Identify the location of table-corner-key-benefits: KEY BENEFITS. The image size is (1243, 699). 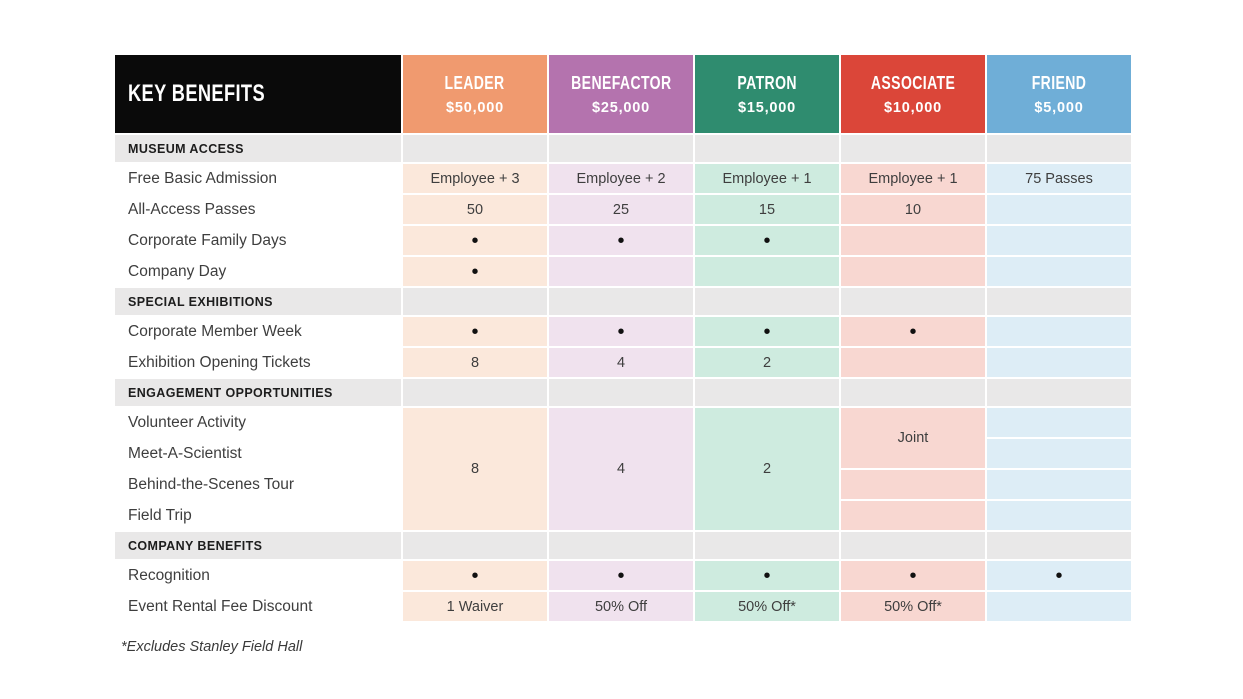
(258, 94).